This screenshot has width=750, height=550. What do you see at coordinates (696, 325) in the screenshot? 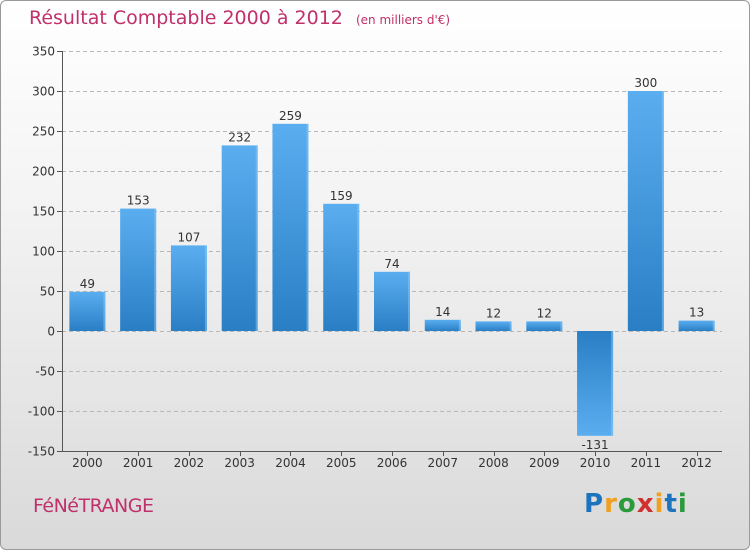
I see `bar-2012` at bounding box center [696, 325].